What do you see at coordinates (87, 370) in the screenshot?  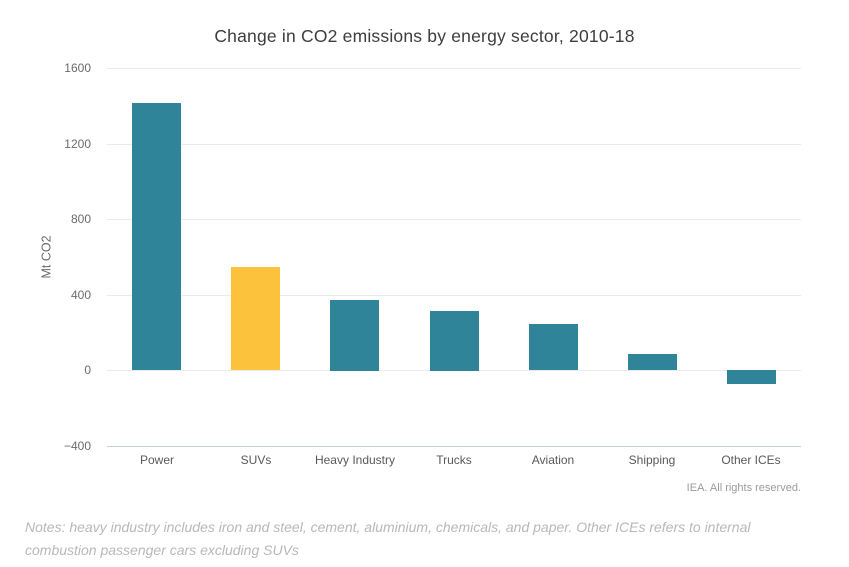 I see `y-tick-label-0: 0` at bounding box center [87, 370].